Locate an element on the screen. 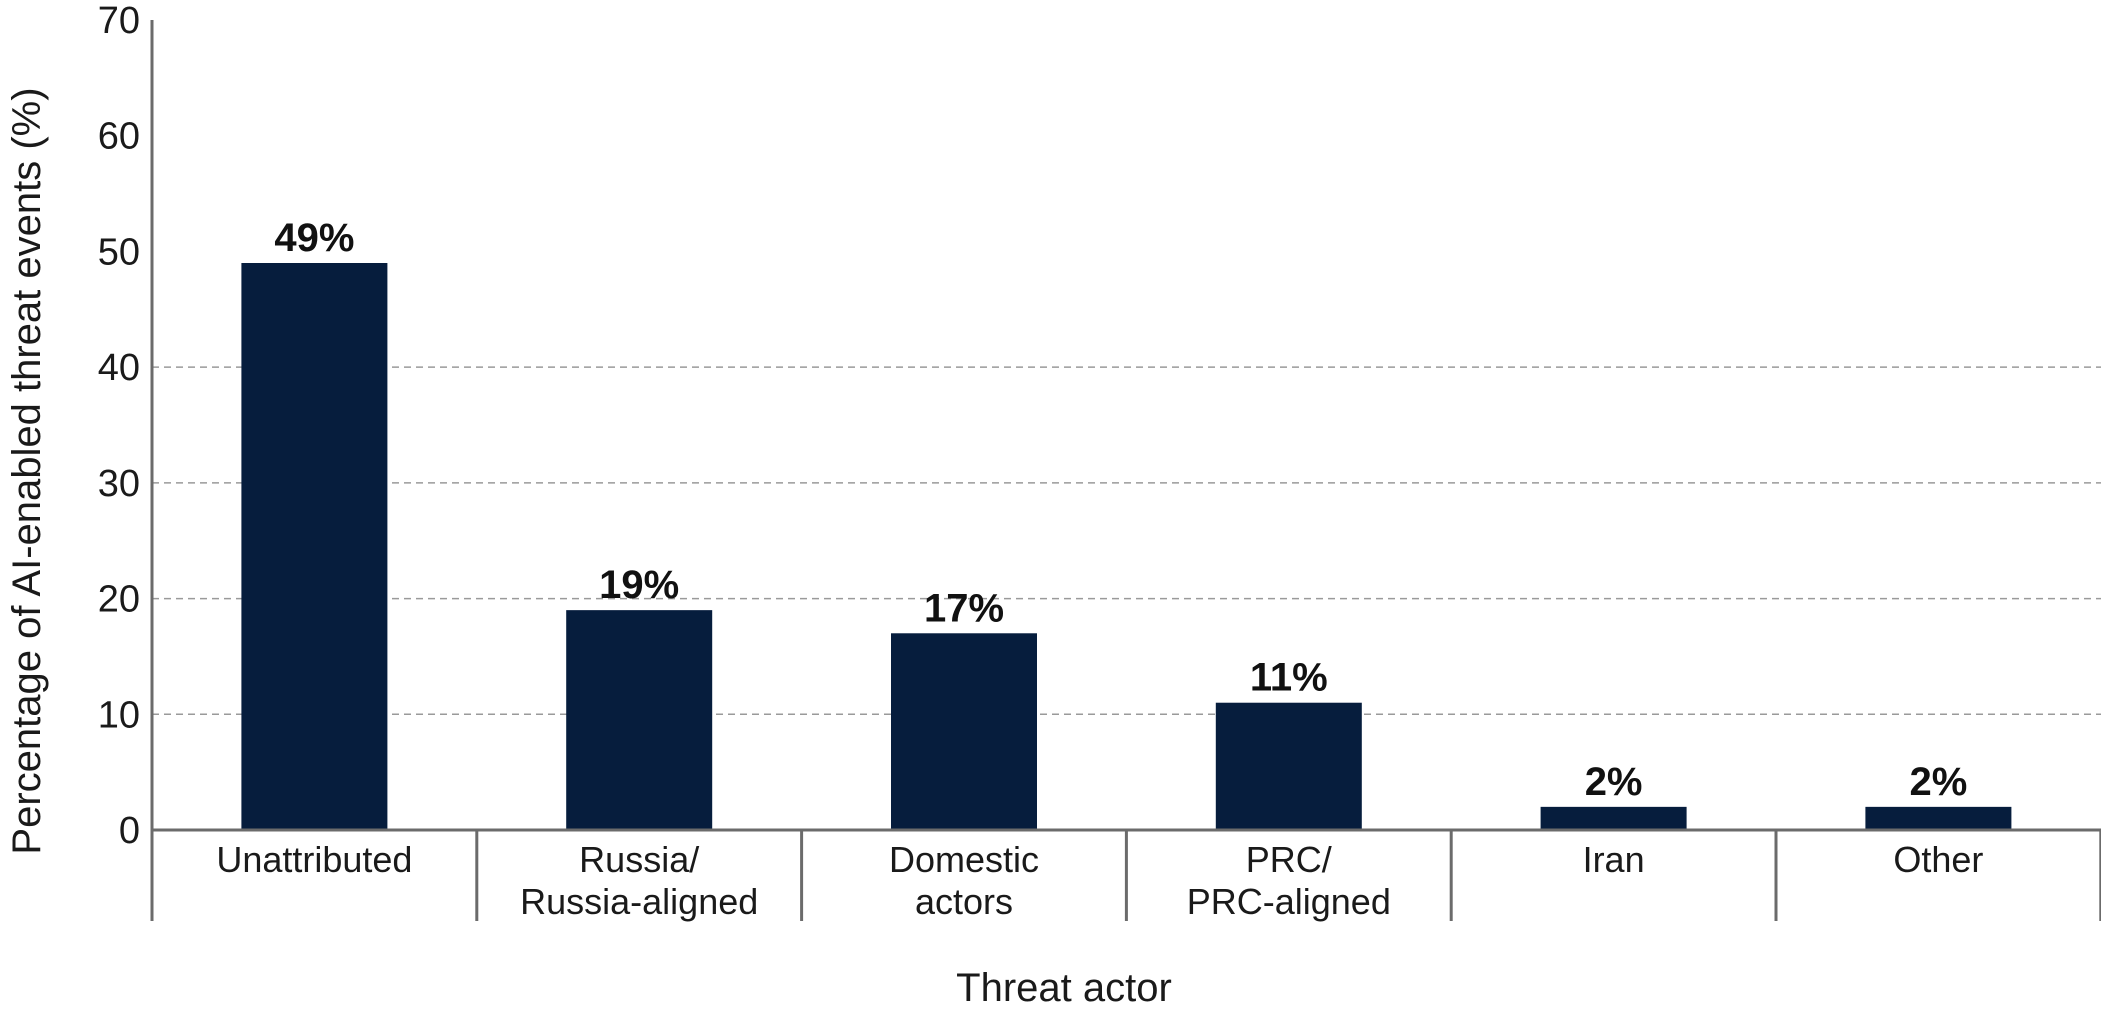  y-tick-label: 20 is located at coordinates (119, 600).